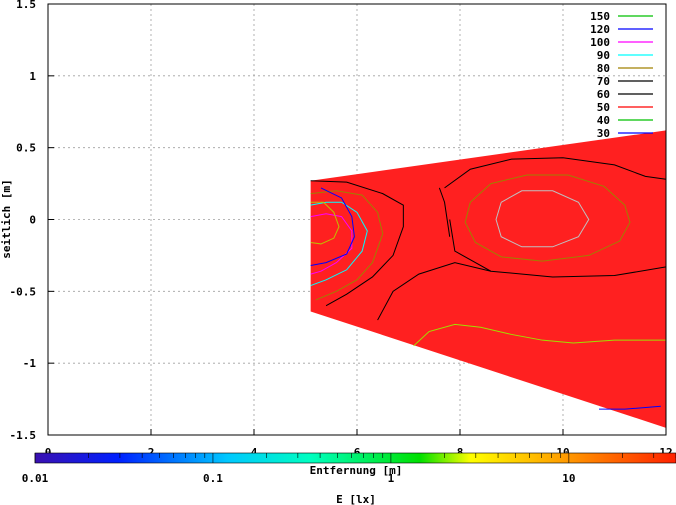 The width and height of the screenshot is (676, 505). I want to click on y-tick-label: 0, so click(32, 220).